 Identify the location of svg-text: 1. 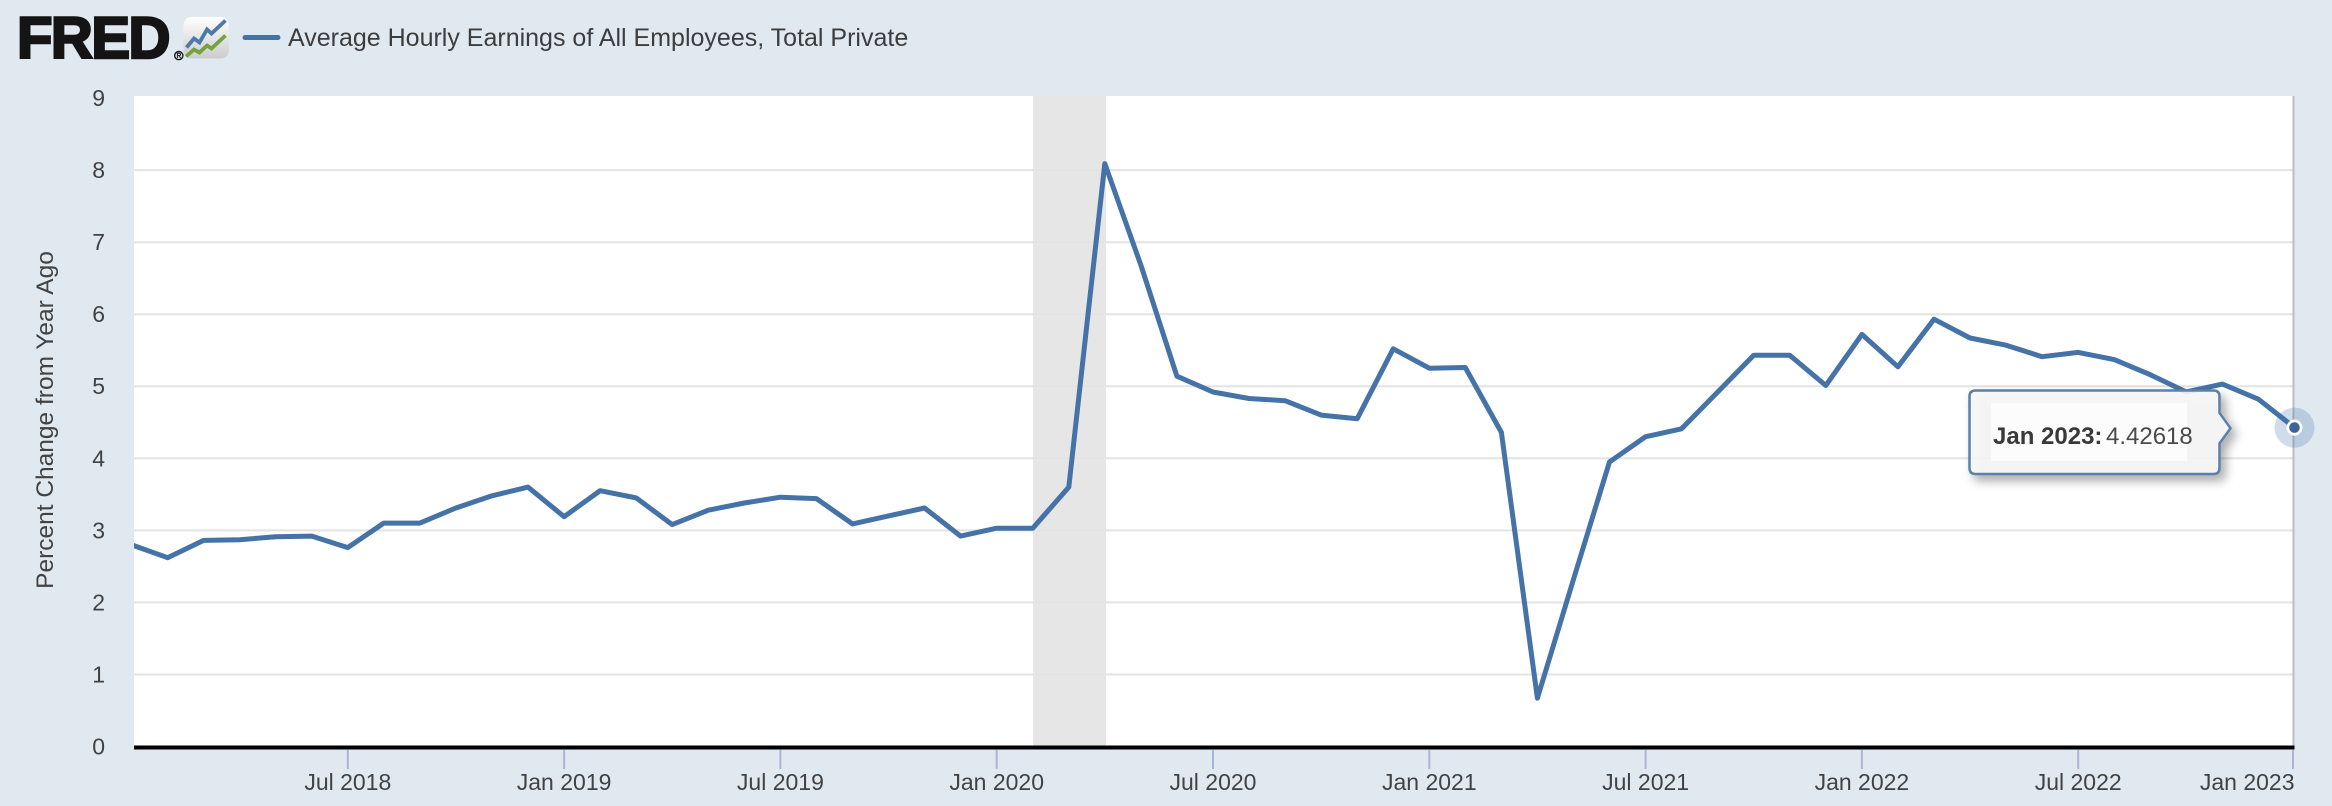
(98, 675).